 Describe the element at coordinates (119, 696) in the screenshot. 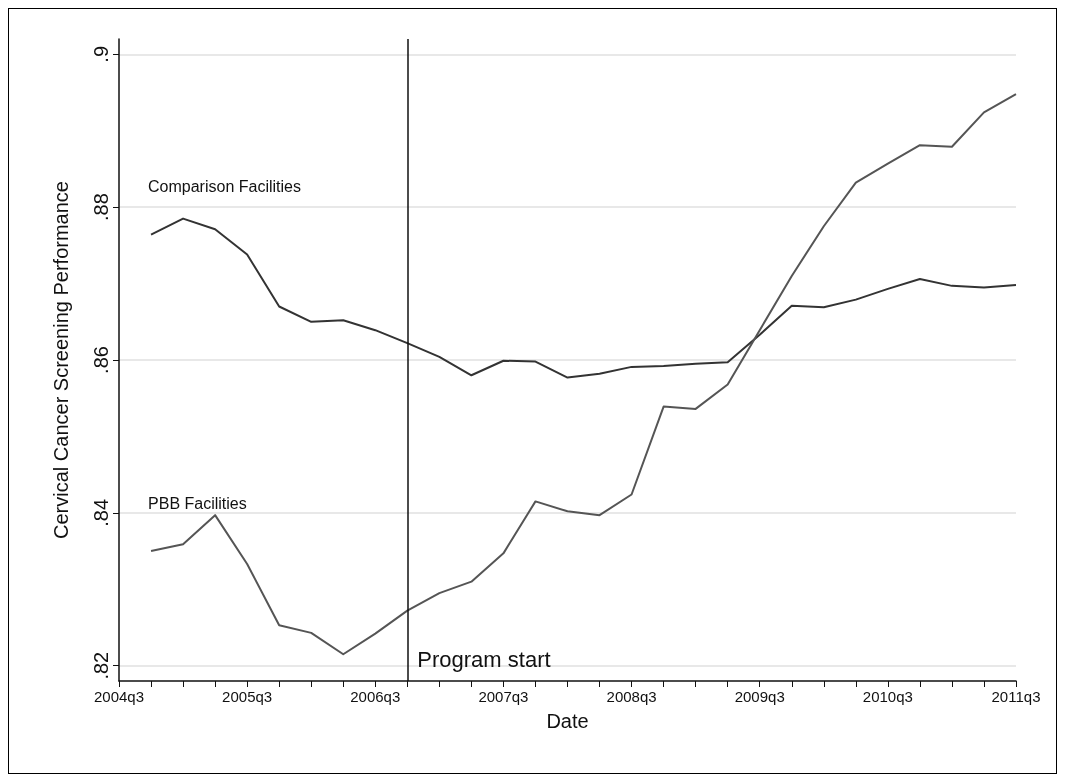

I see `x-tick-label: 2004q3` at that location.